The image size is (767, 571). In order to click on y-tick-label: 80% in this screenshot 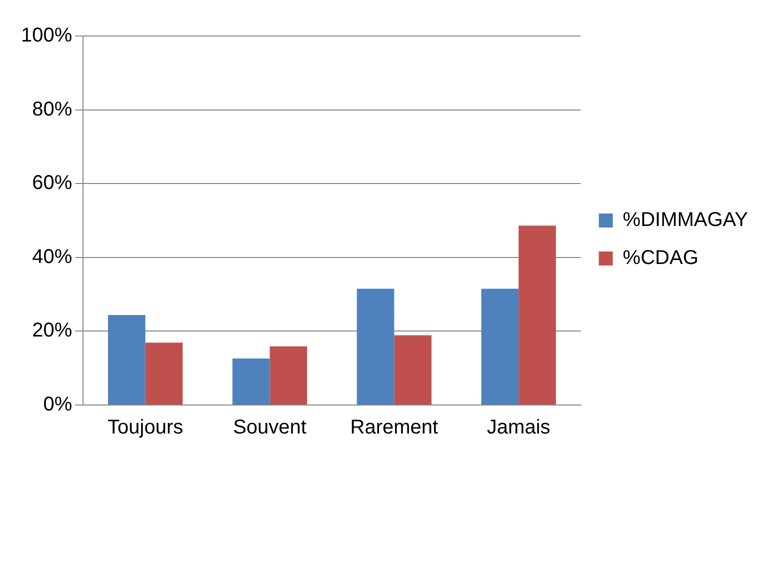, I will do `click(52, 109)`.